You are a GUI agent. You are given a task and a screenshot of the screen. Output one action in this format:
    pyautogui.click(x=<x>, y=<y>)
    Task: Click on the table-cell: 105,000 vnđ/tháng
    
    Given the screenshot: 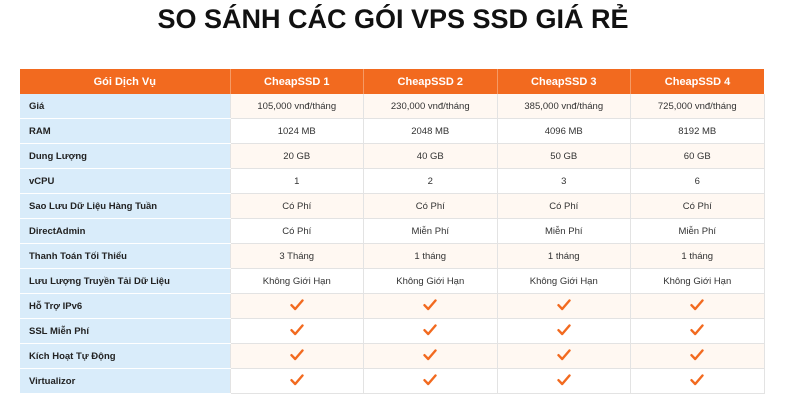 What is the action you would take?
    pyautogui.click(x=297, y=106)
    